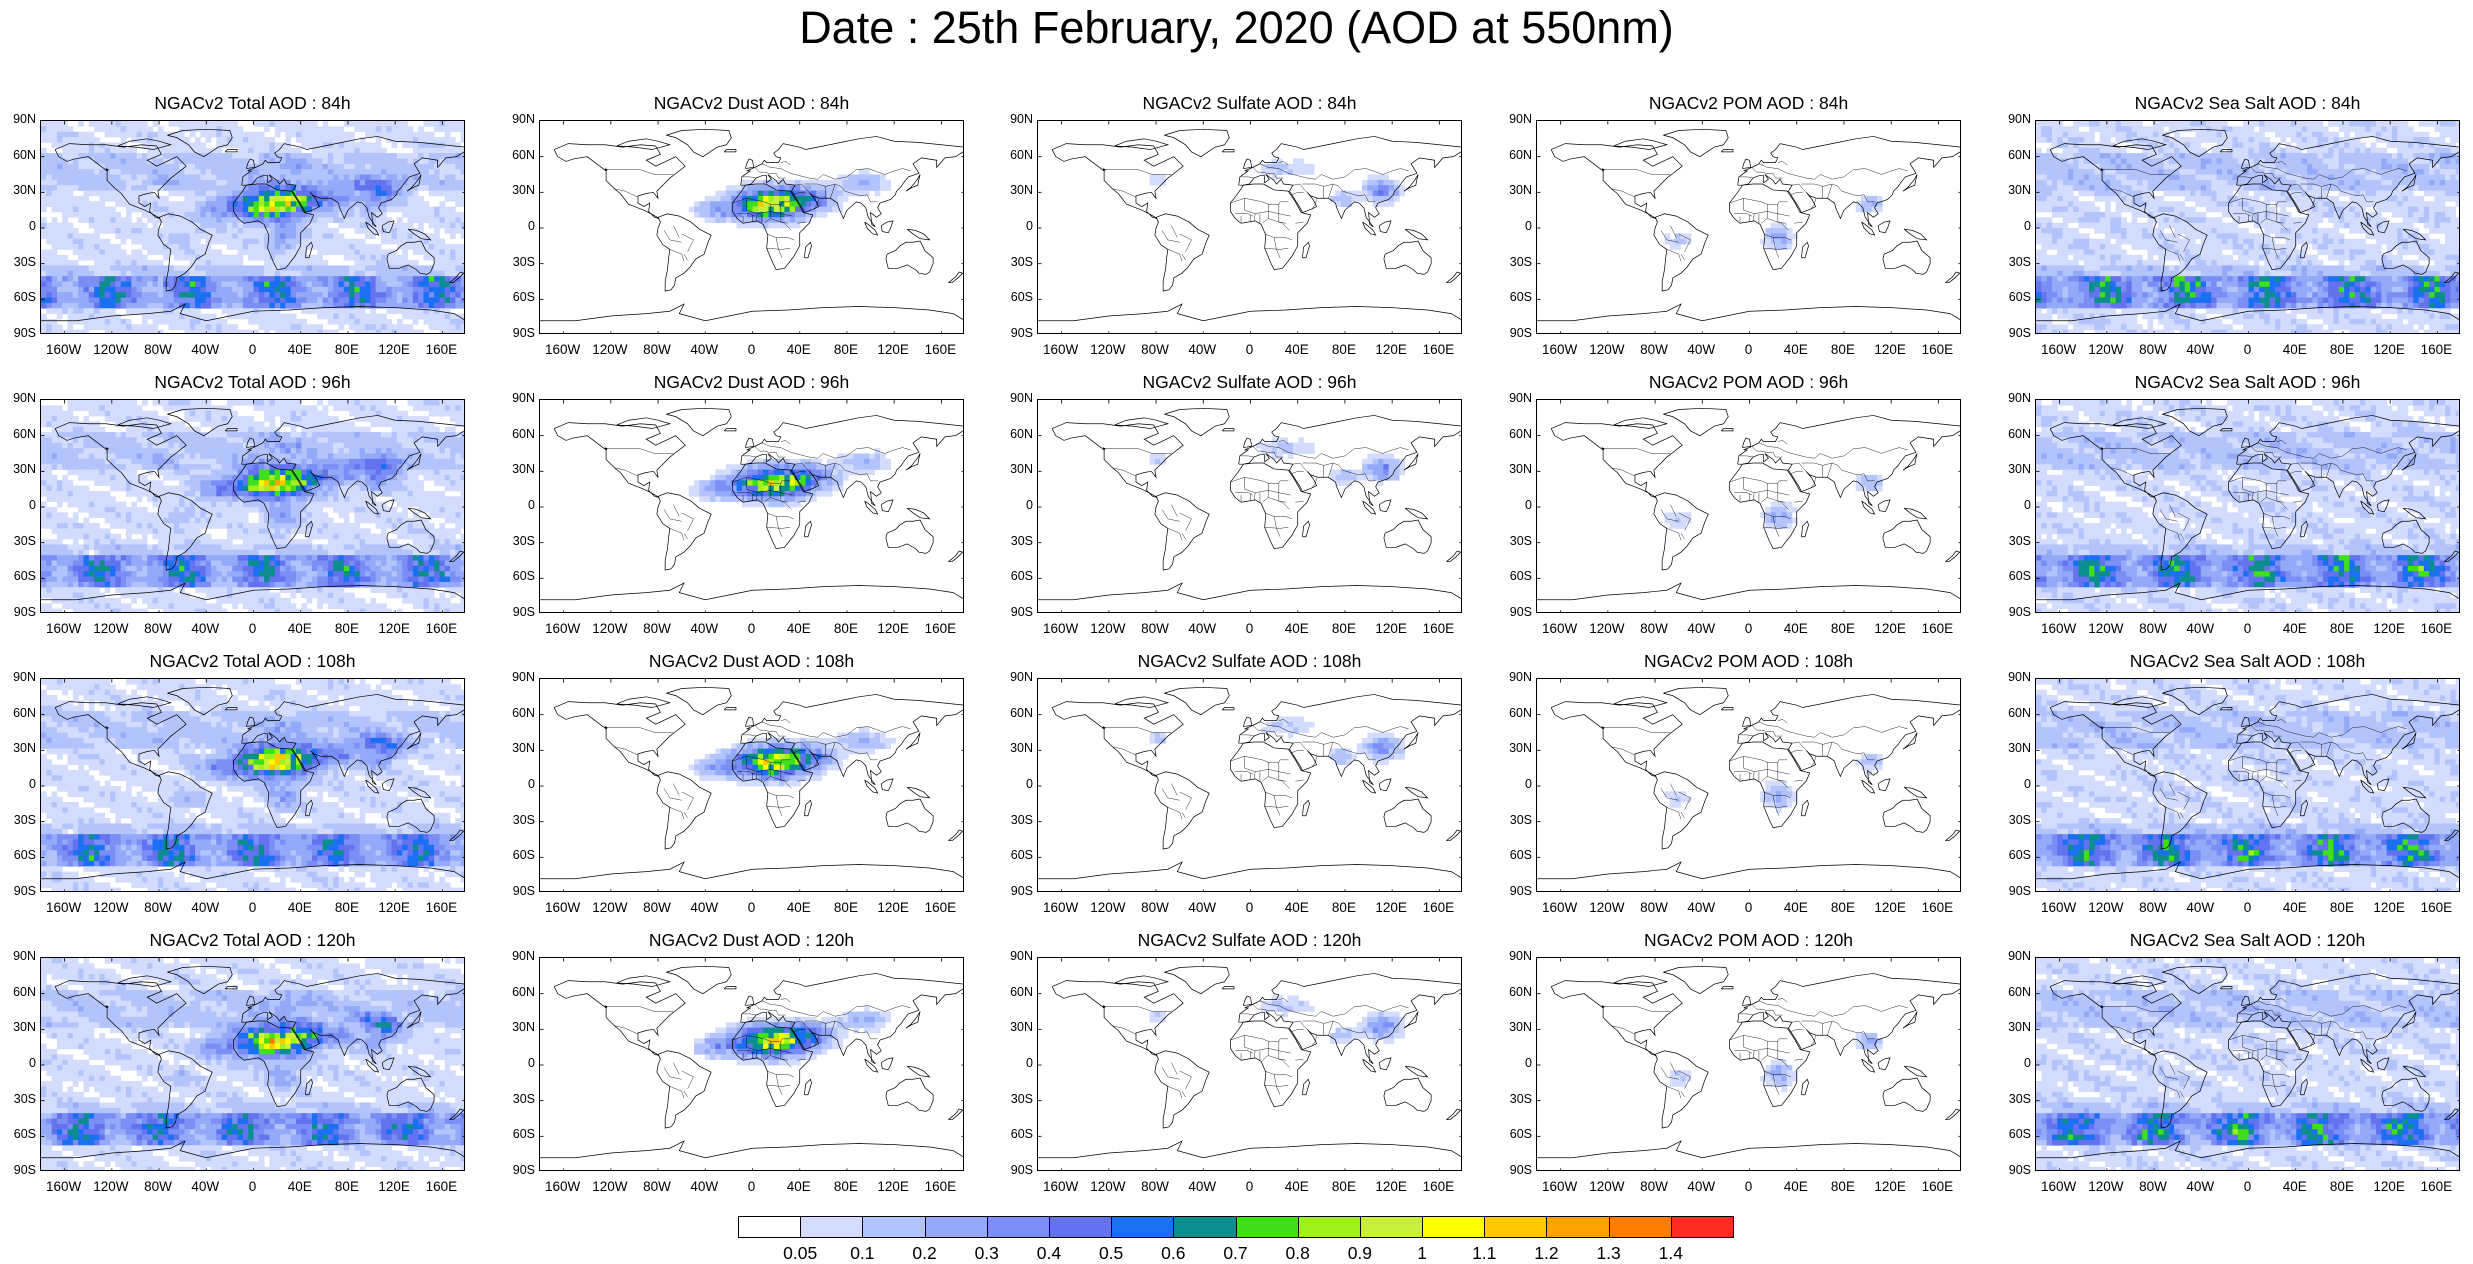 The width and height of the screenshot is (2473, 1264). What do you see at coordinates (751, 506) in the screenshot?
I see `aod-map-dust-96h` at bounding box center [751, 506].